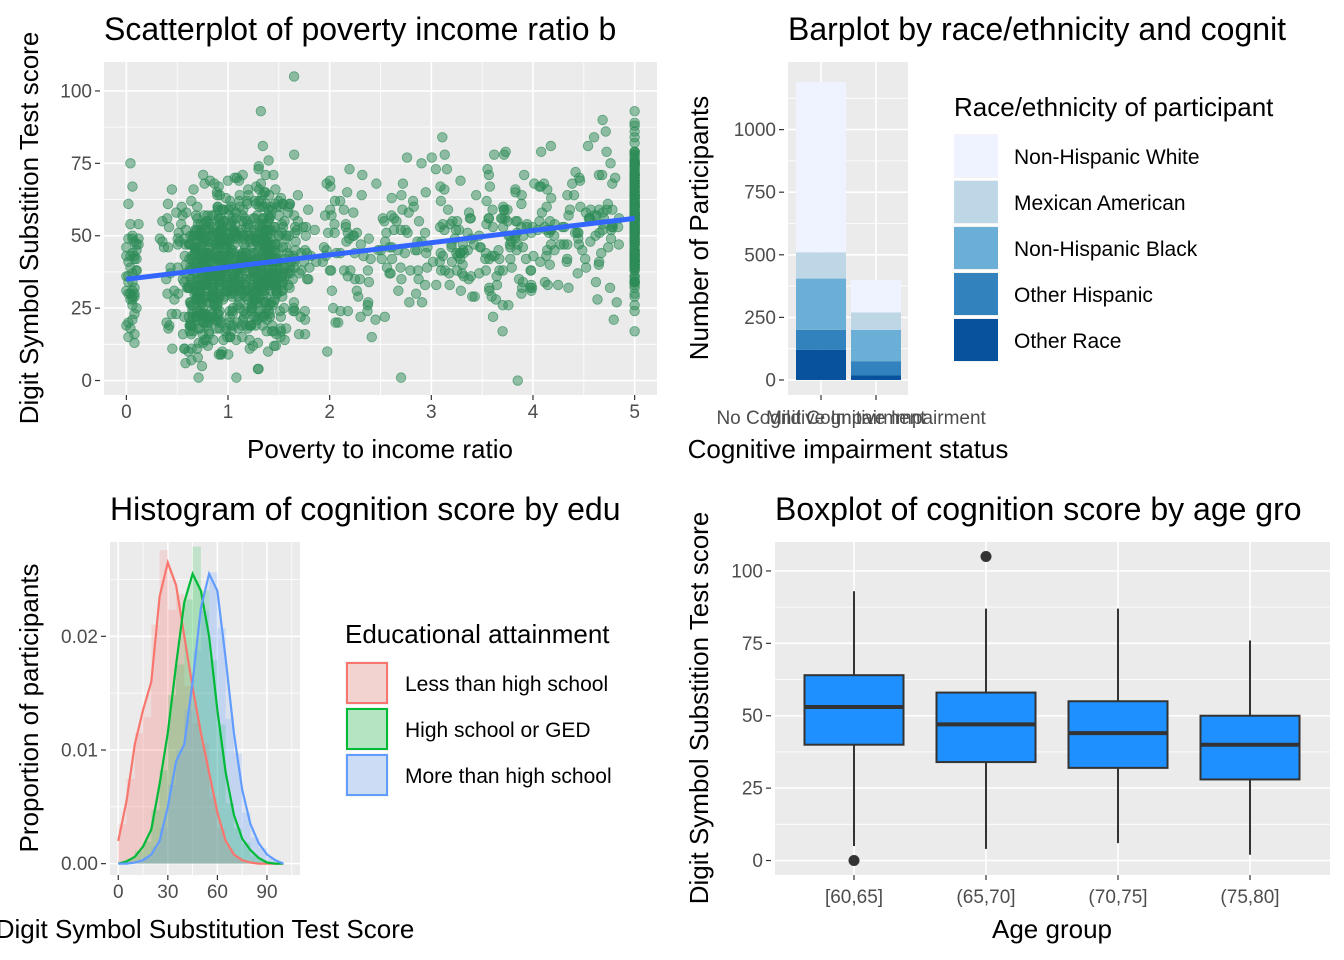 This screenshot has height=960, width=1344. Describe the element at coordinates (1106, 249) in the screenshot. I see `bar-legend-label: Non-Hispanic Black` at that location.